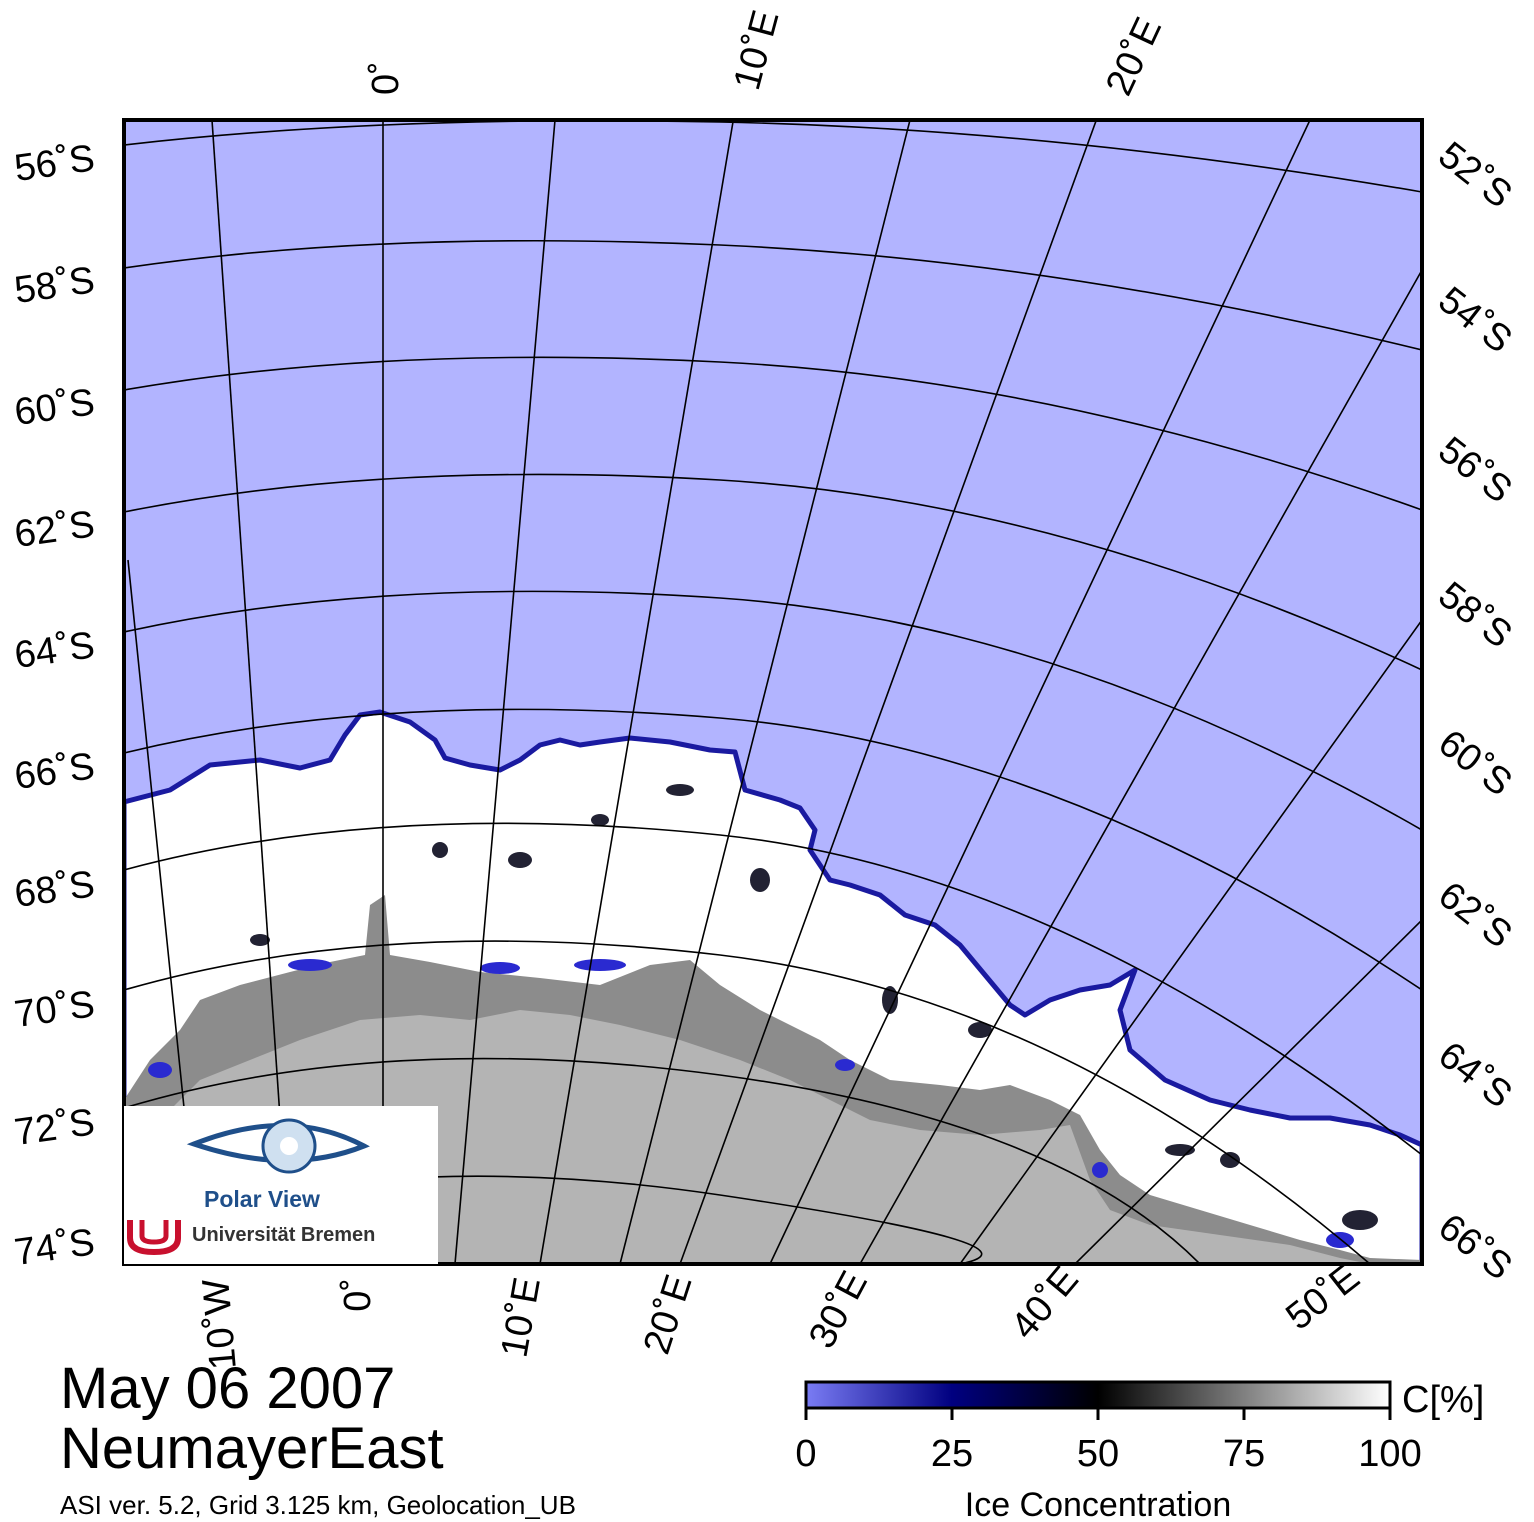  Describe the element at coordinates (952, 1454) in the screenshot. I see `colorbar-tick-label: 25` at that location.